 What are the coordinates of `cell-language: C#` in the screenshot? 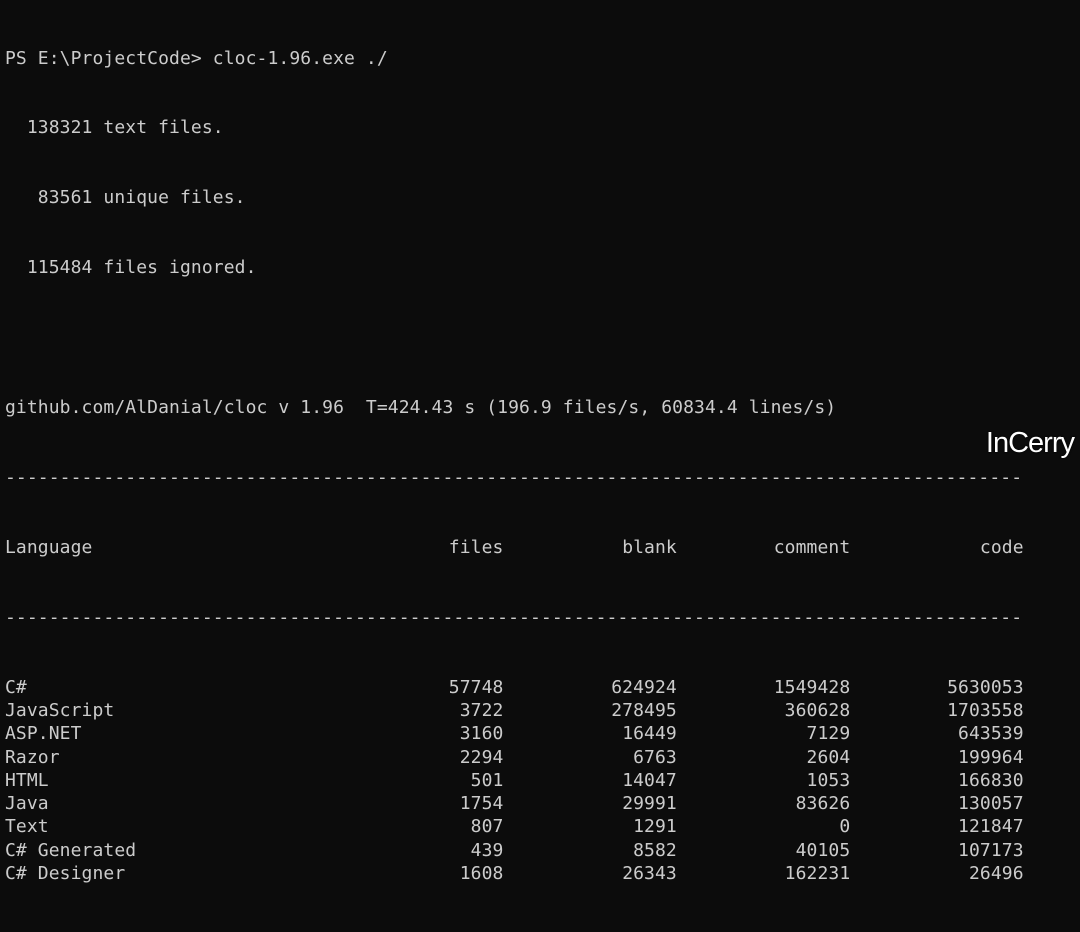 It's located at (178, 687).